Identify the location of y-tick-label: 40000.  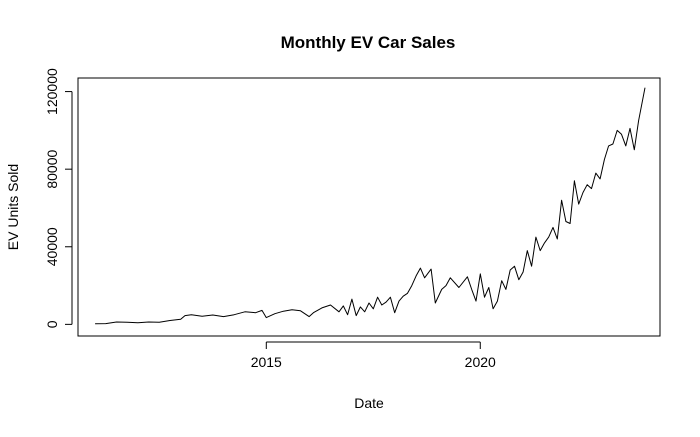
(52, 246).